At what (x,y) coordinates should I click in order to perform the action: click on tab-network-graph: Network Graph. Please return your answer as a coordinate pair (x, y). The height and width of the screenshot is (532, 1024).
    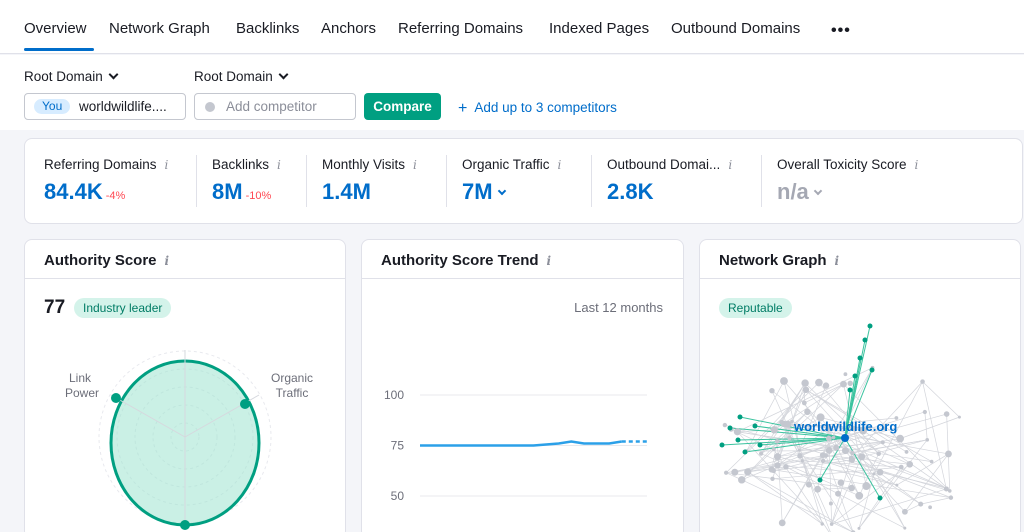
    Looking at the image, I should click on (159, 28).